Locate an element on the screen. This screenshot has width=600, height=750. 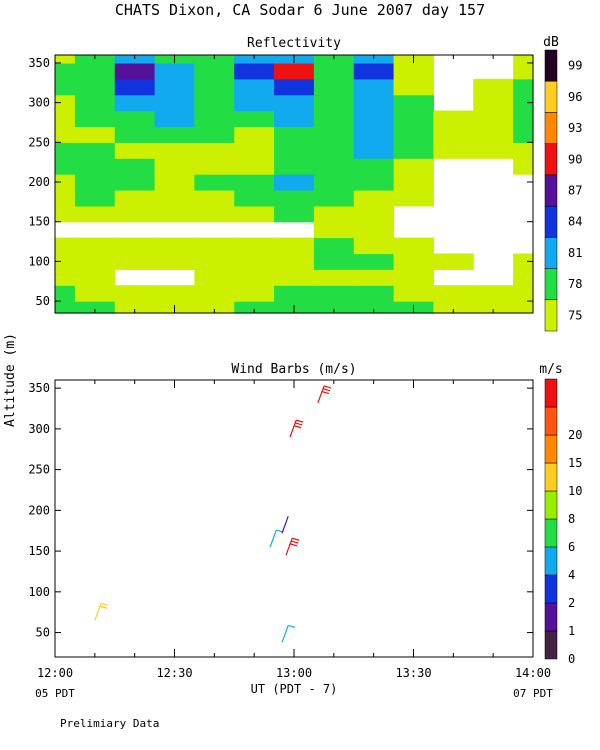
preliminary-note: Prelimiary Data is located at coordinates (109, 723).